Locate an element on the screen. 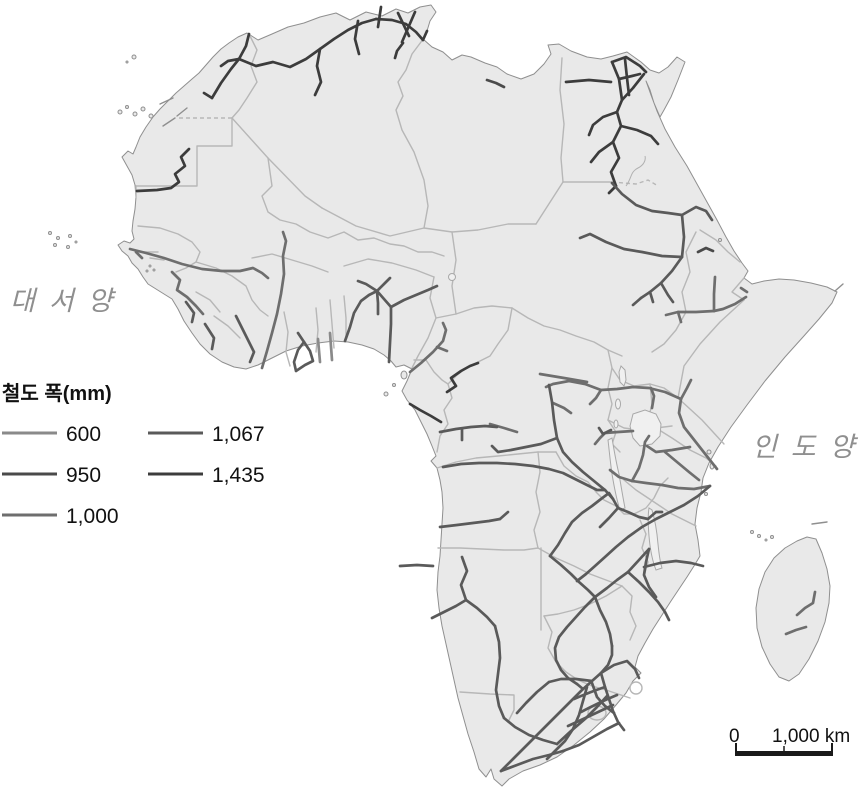 This screenshot has width=860, height=792. bioko-island is located at coordinates (404, 375).